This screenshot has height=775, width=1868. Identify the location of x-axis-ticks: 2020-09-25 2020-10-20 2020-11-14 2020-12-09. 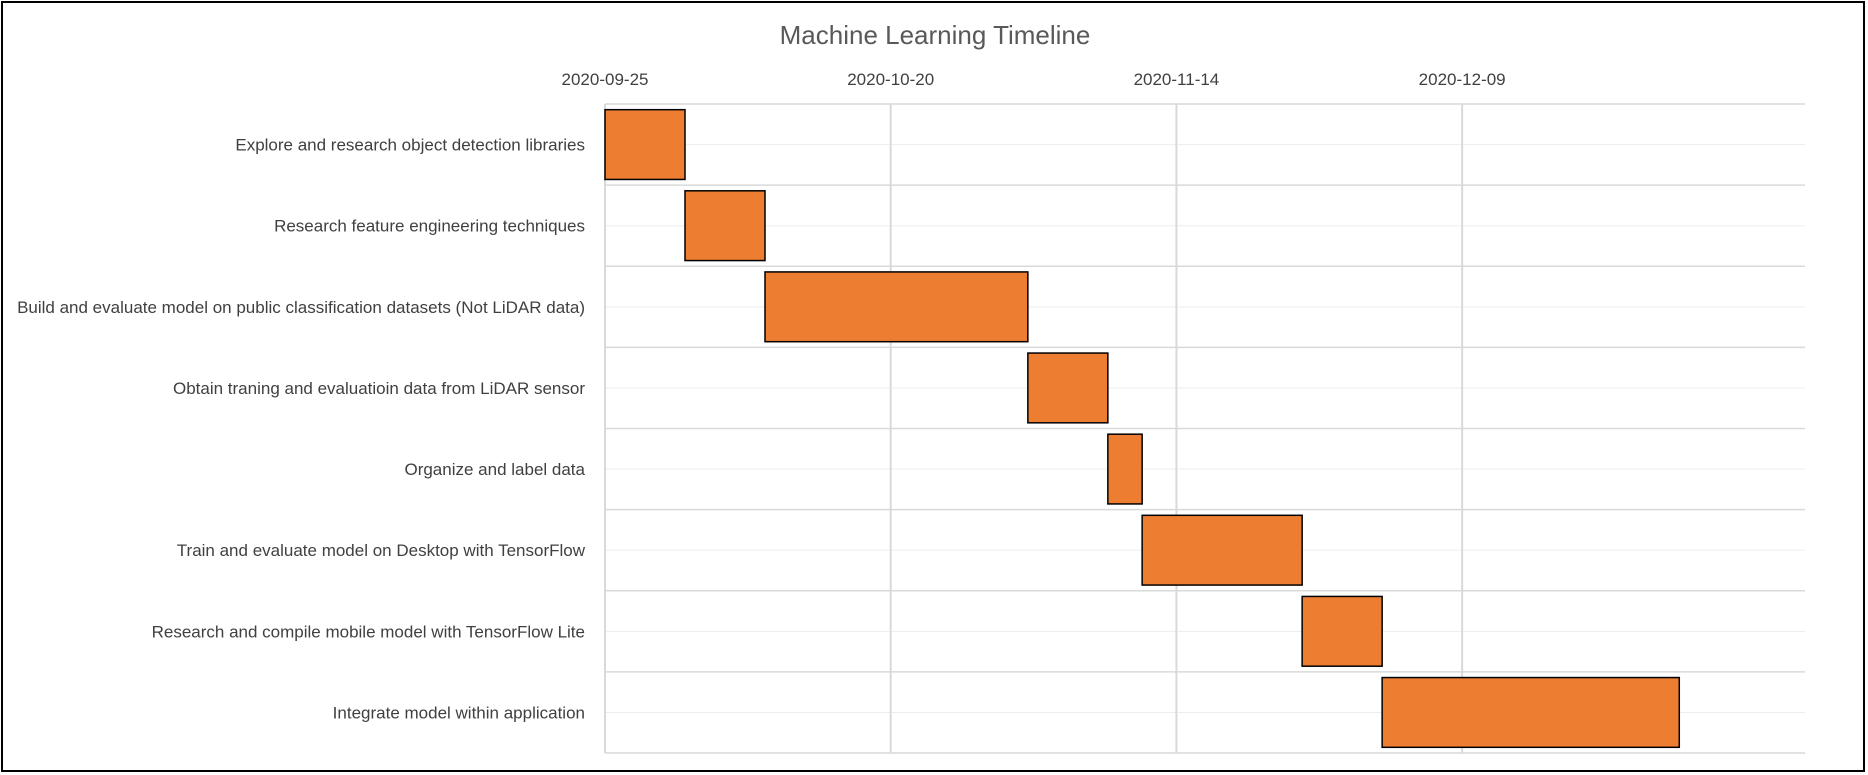
(1034, 79).